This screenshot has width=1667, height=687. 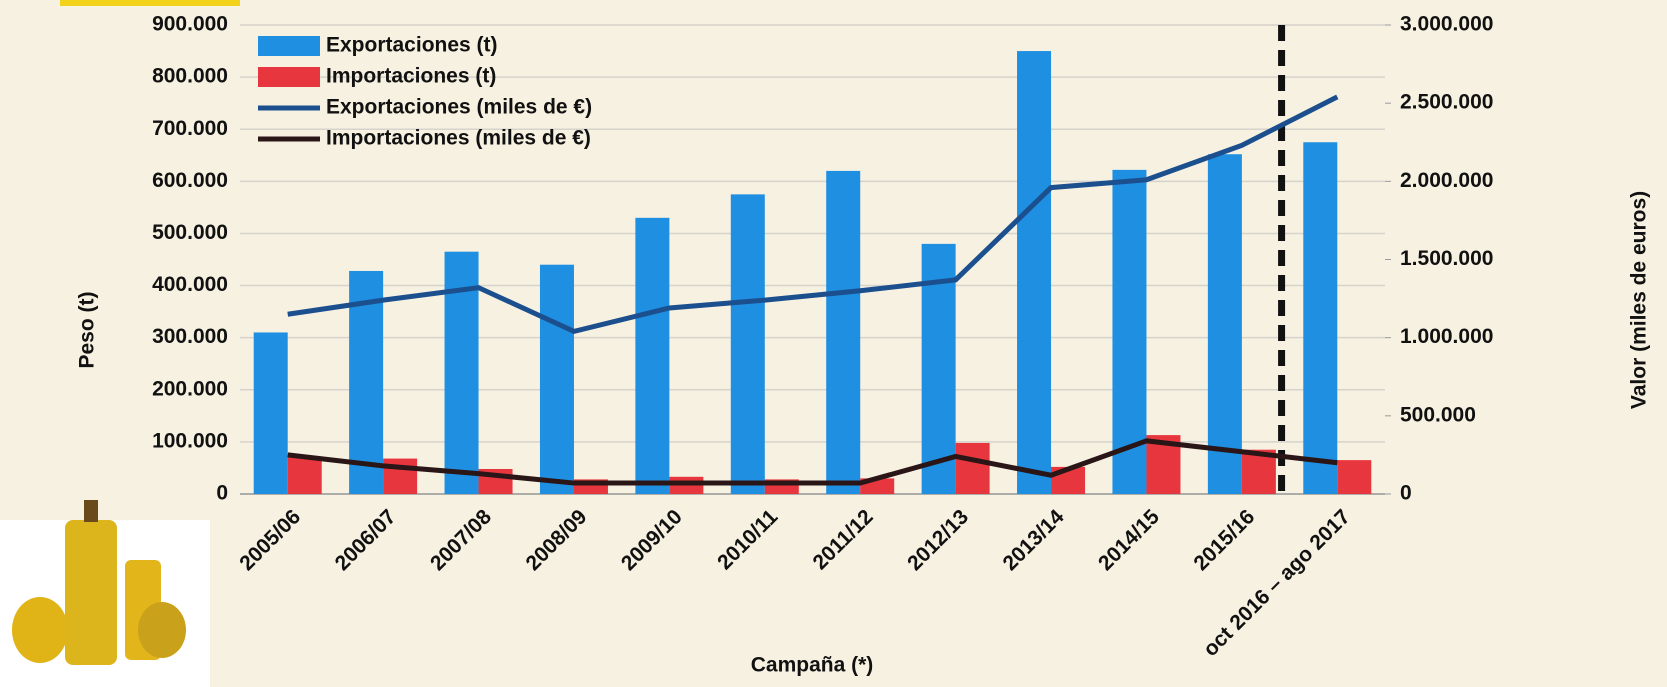 I want to click on legend-label: Exportaciones (miles de €), so click(x=459, y=107).